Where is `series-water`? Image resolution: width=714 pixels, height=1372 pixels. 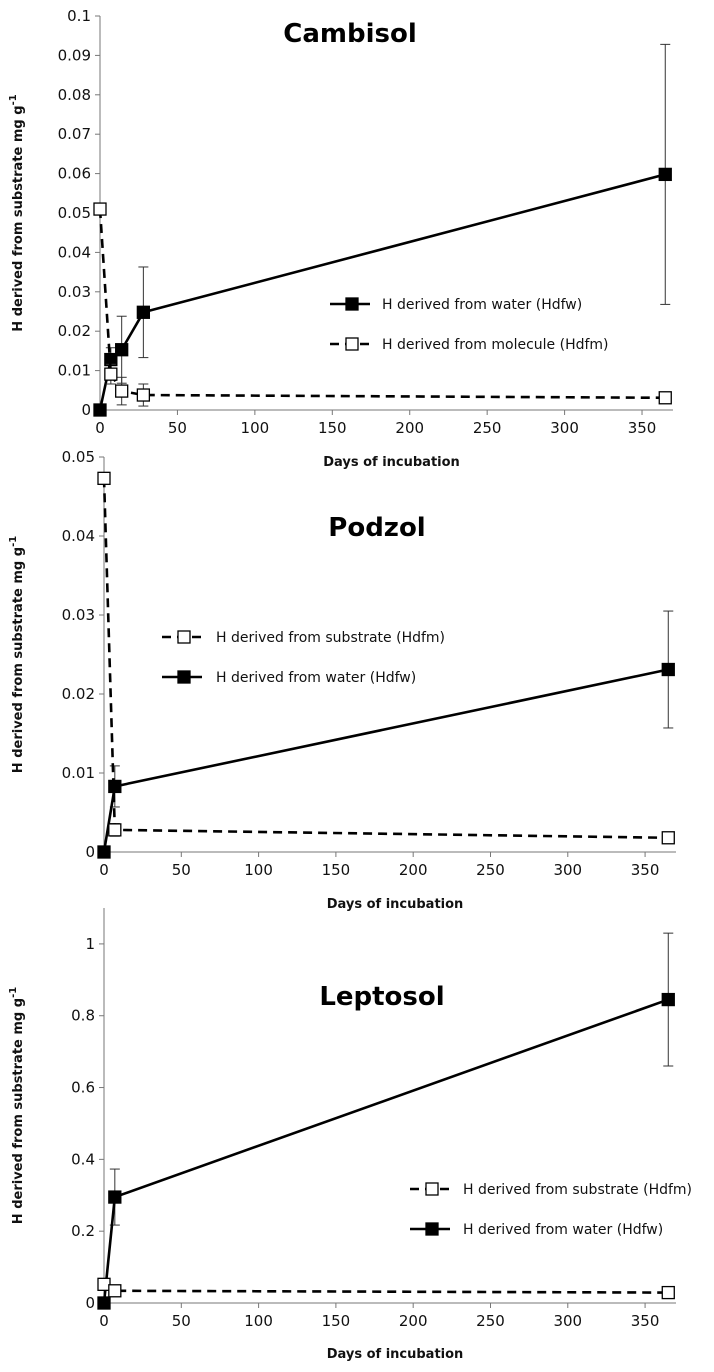 series-water is located at coordinates (386, 734).